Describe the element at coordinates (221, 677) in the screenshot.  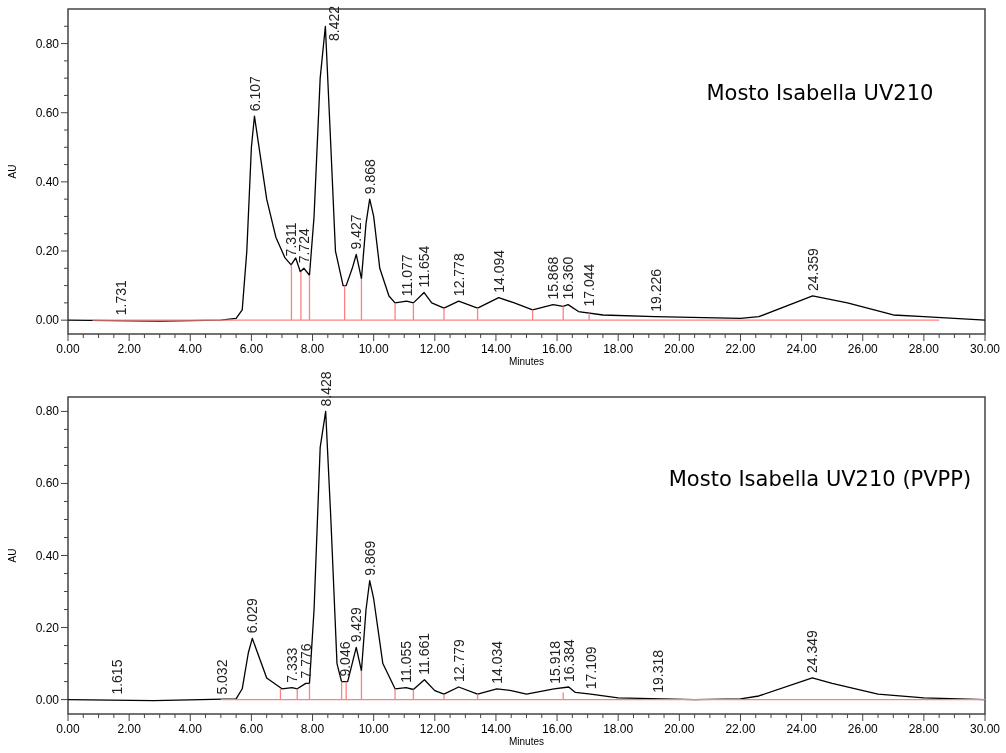
I see `annotation: 5.032` at that location.